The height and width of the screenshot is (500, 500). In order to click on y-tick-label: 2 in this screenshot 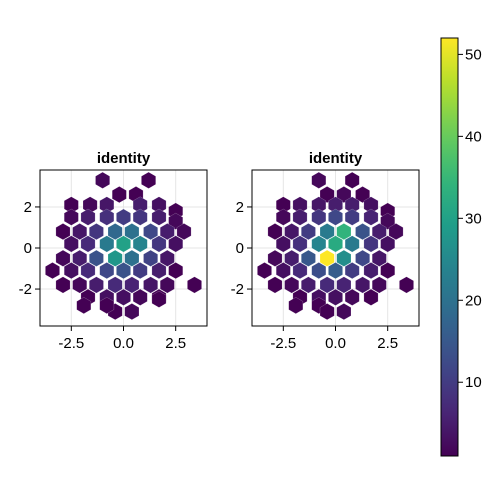, I will do `click(28, 207)`.